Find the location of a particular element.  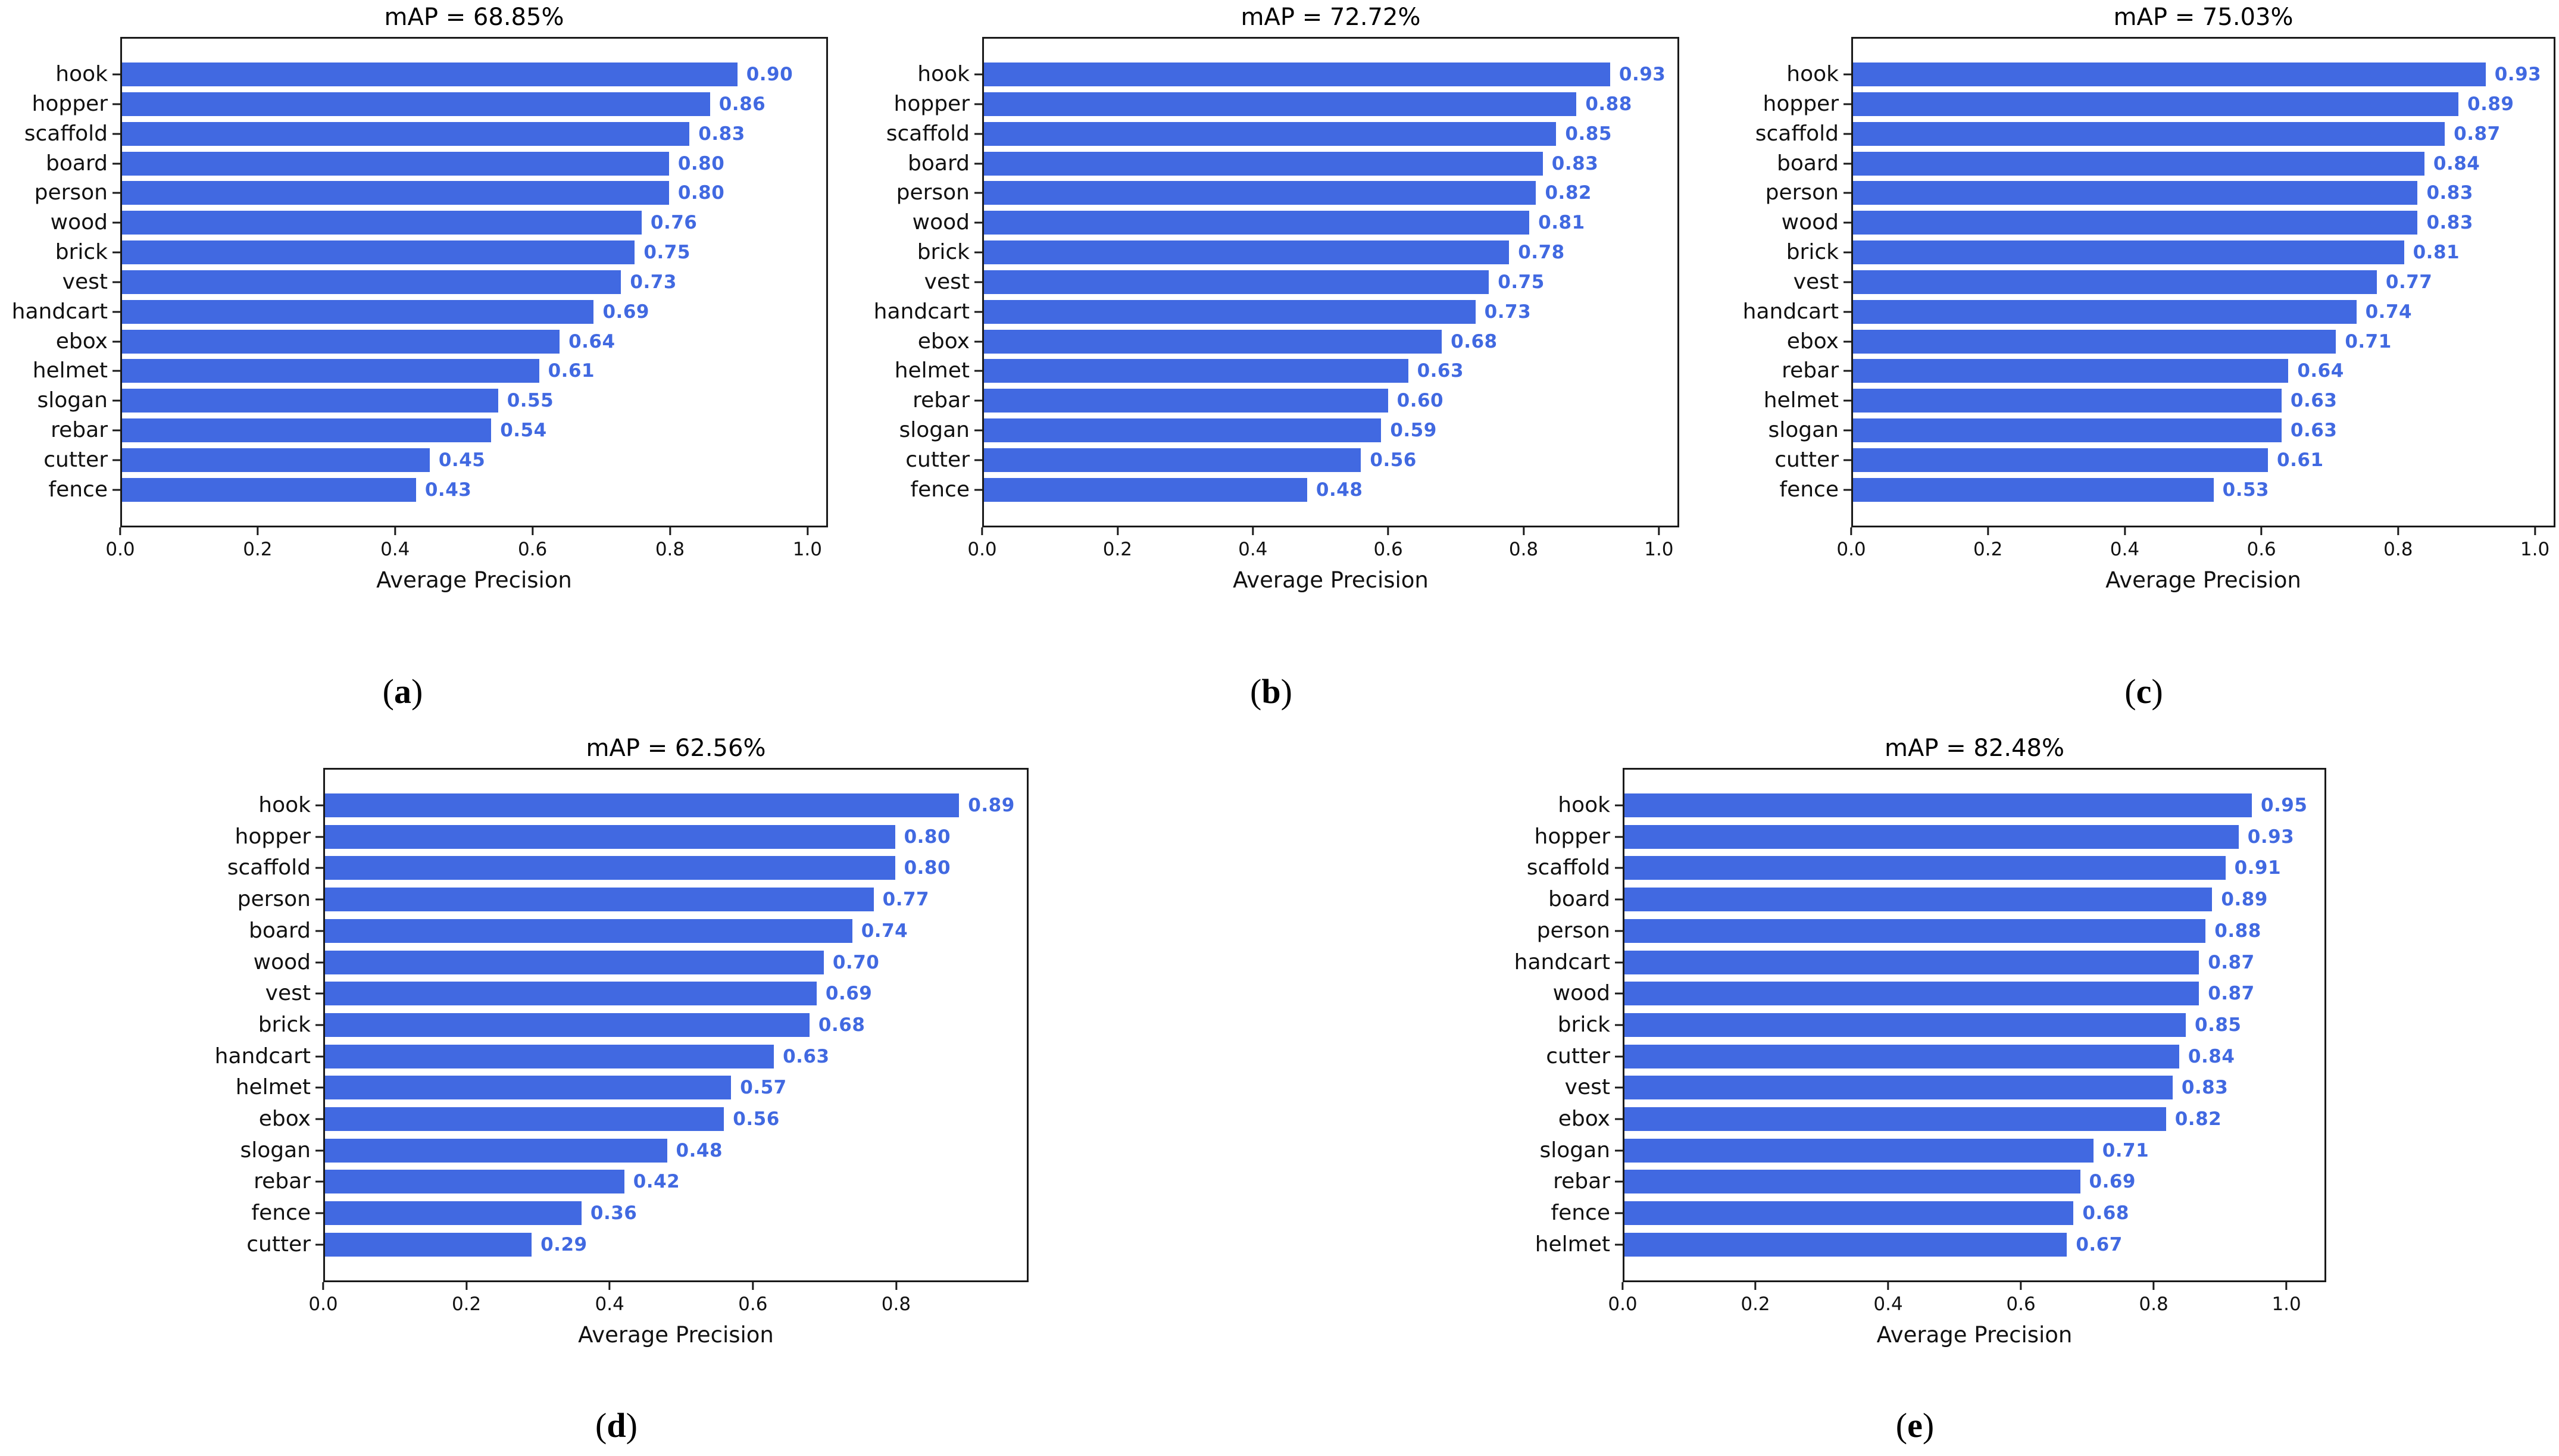

x-tick-label: 0.6 is located at coordinates (2021, 1304).